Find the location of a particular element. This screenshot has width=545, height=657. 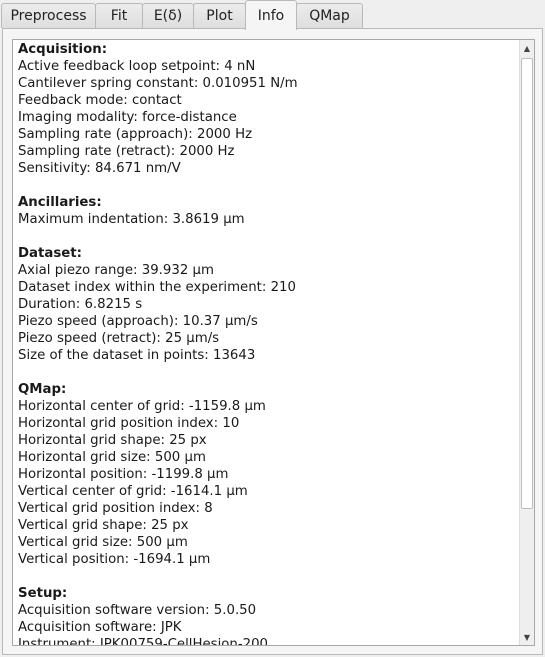

info-line: Cantilever spring constant: 0.010951 N/m is located at coordinates (158, 83).